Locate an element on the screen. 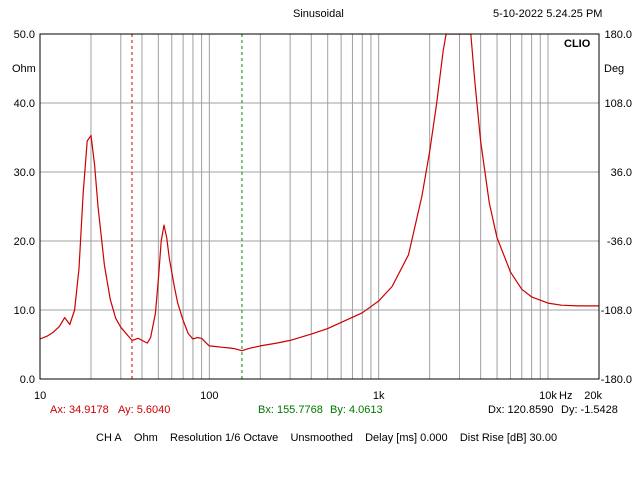 Image resolution: width=640 pixels, height=480 pixels. marker-b-x-readout: Bx: 155.7768 is located at coordinates (290, 410).